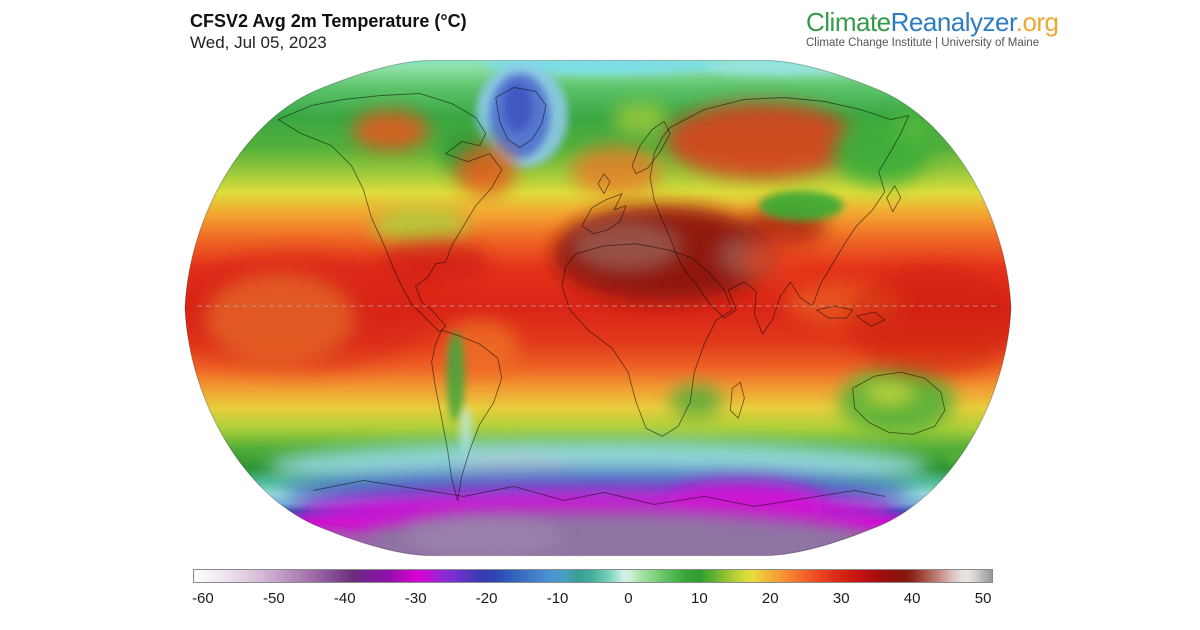  I want to click on colorbar-tick-0: 0, so click(628, 598).